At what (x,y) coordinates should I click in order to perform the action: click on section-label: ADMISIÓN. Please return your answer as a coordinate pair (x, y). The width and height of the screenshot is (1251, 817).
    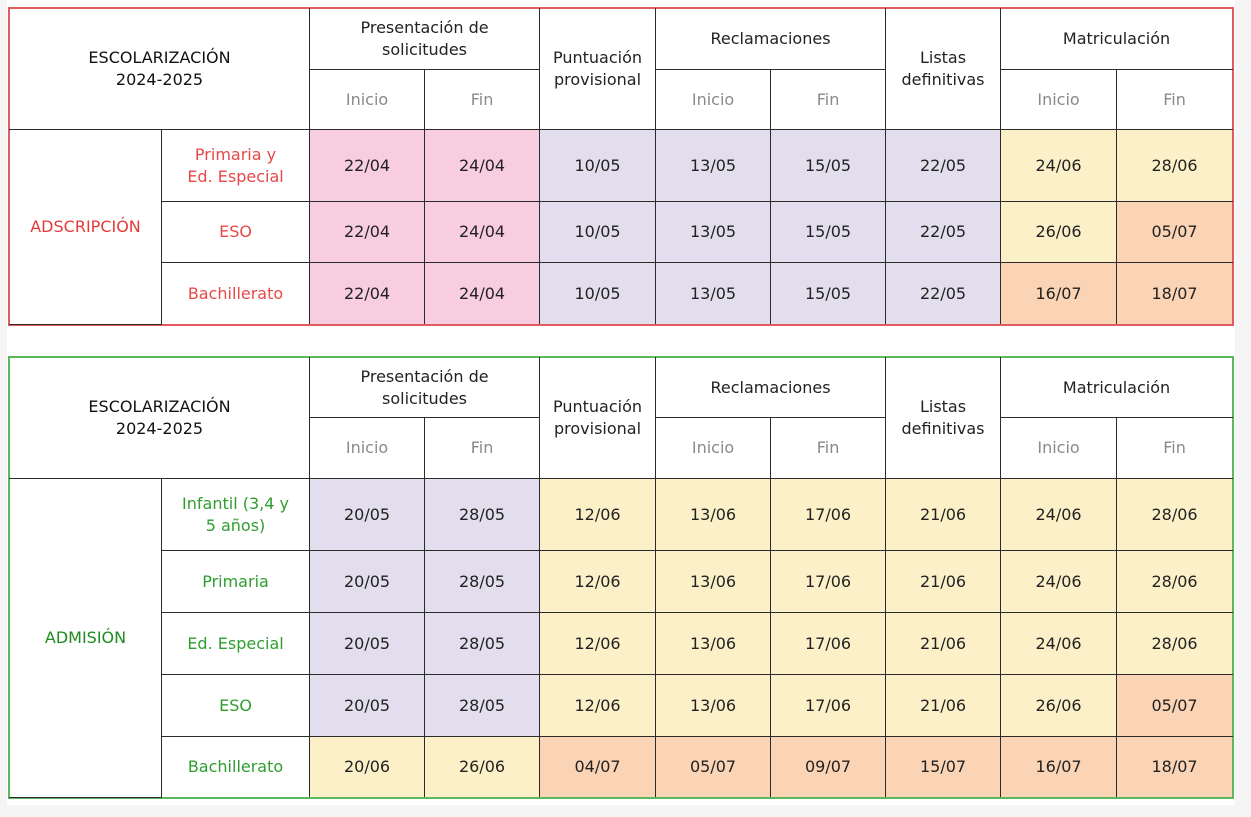
    Looking at the image, I should click on (85, 638).